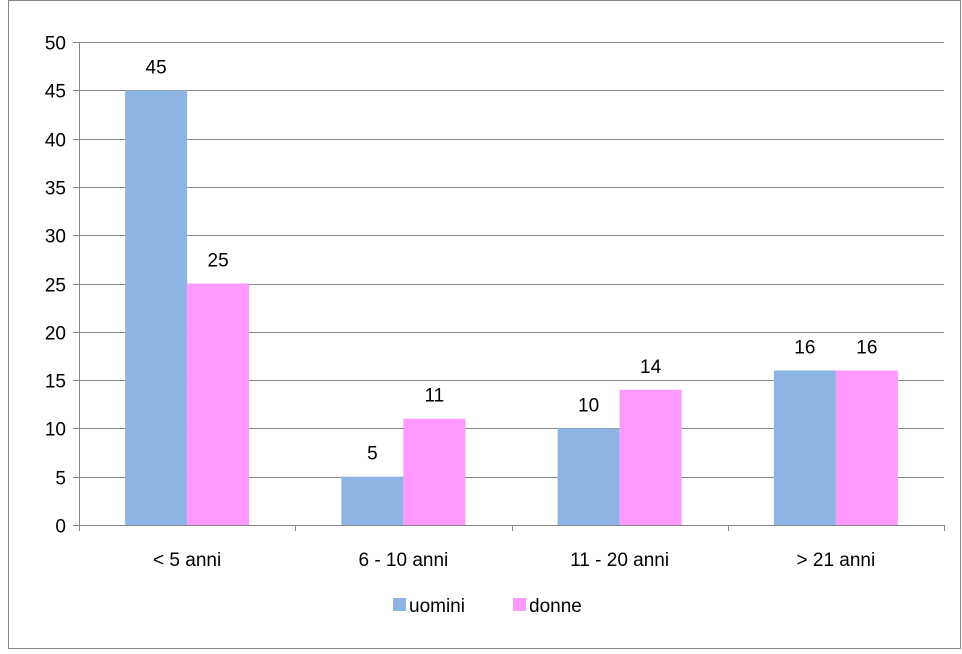  I want to click on x-tick-label: < 5 anni, so click(187, 560).